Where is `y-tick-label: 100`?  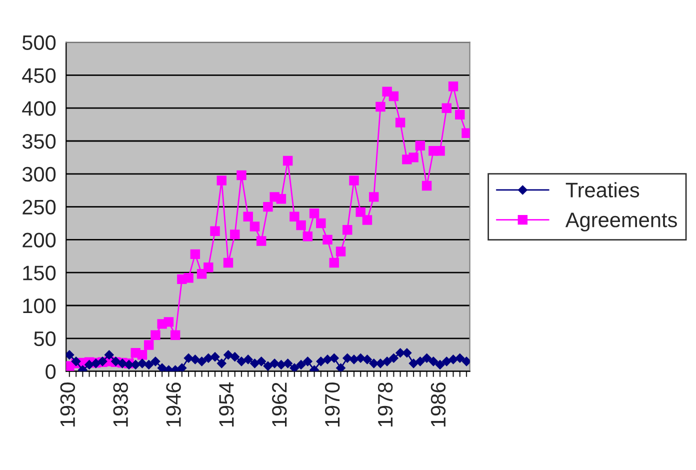
y-tick-label: 100 is located at coordinates (39, 306).